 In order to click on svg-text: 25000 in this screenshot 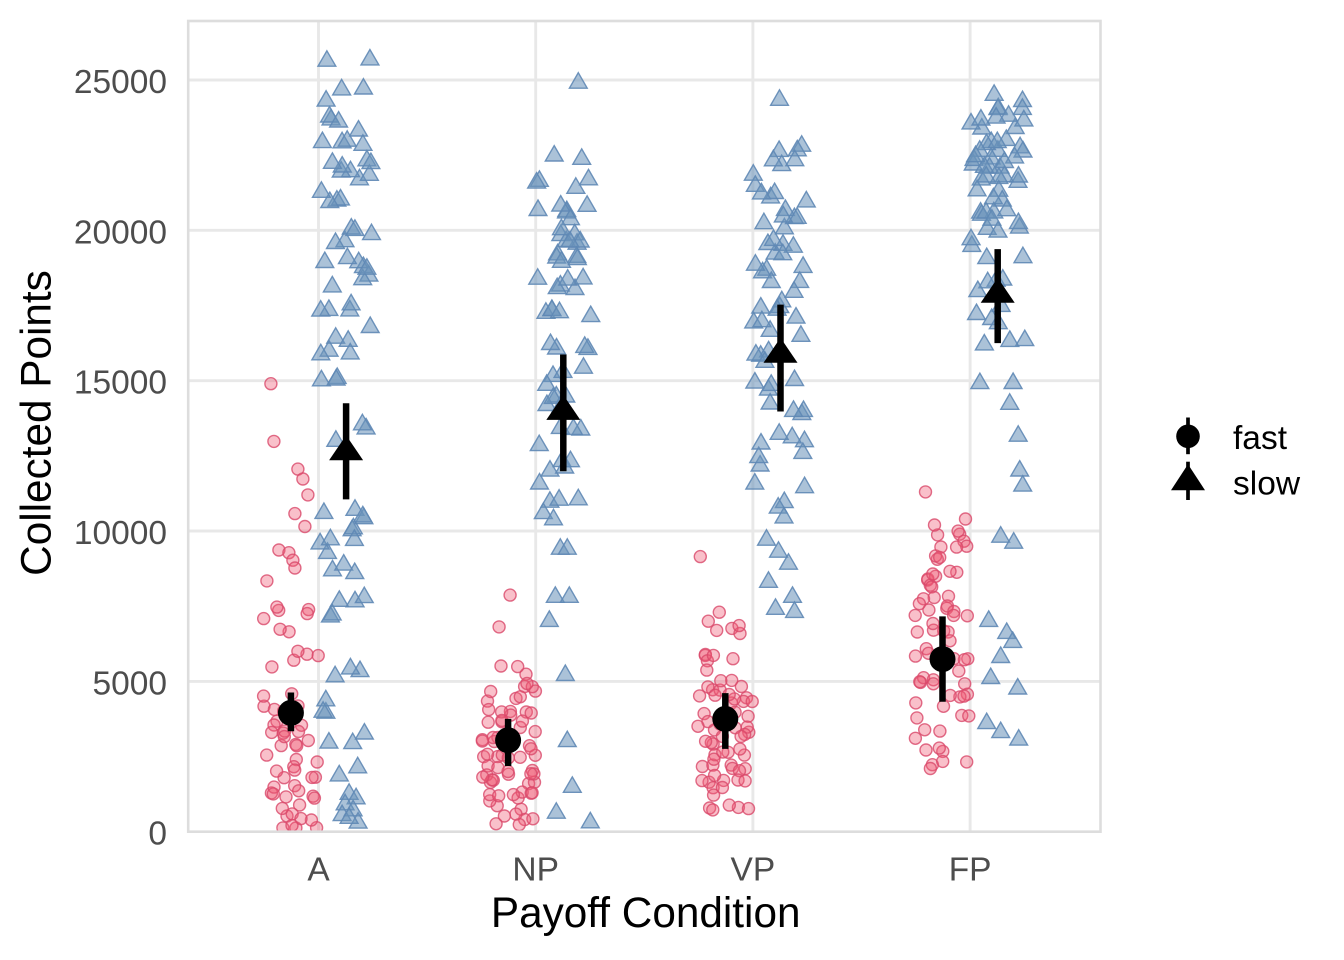, I will do `click(120, 82)`.